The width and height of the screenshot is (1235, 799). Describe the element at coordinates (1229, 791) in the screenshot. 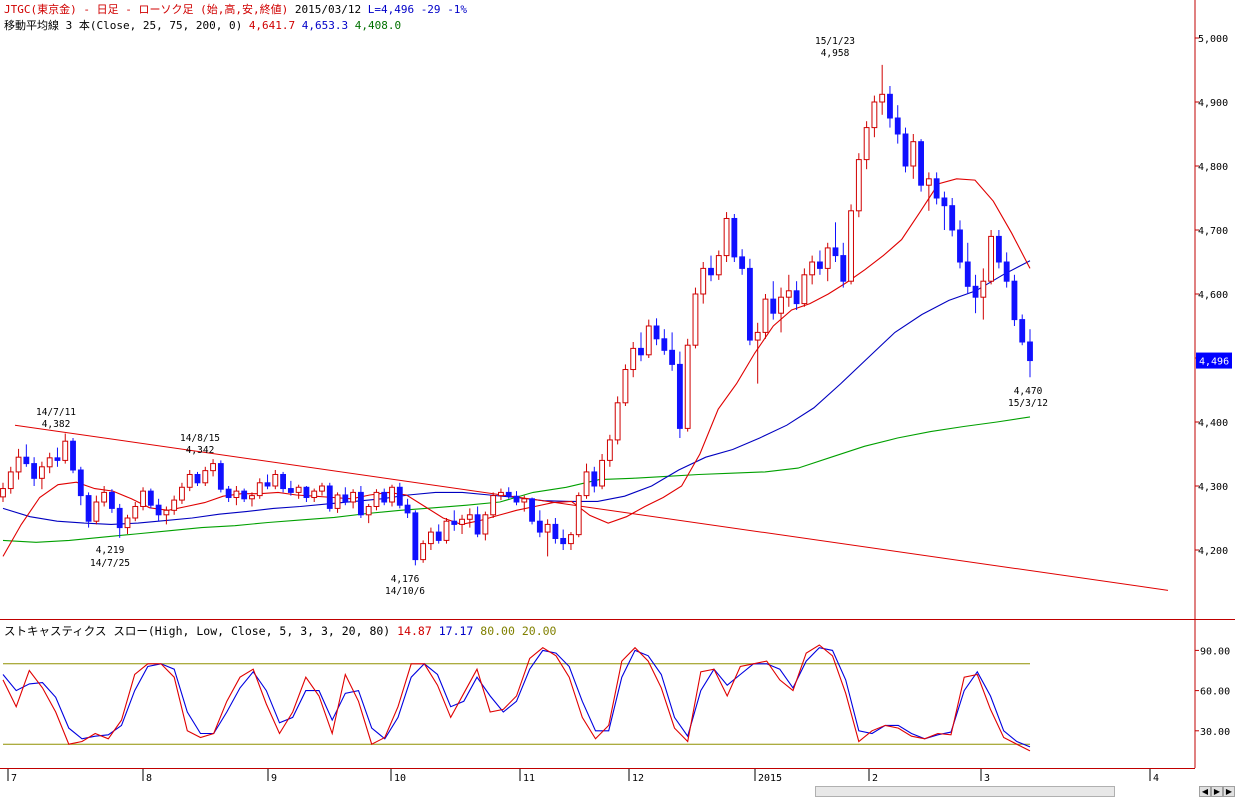

I see `scroll-end-icon: ▶` at that location.